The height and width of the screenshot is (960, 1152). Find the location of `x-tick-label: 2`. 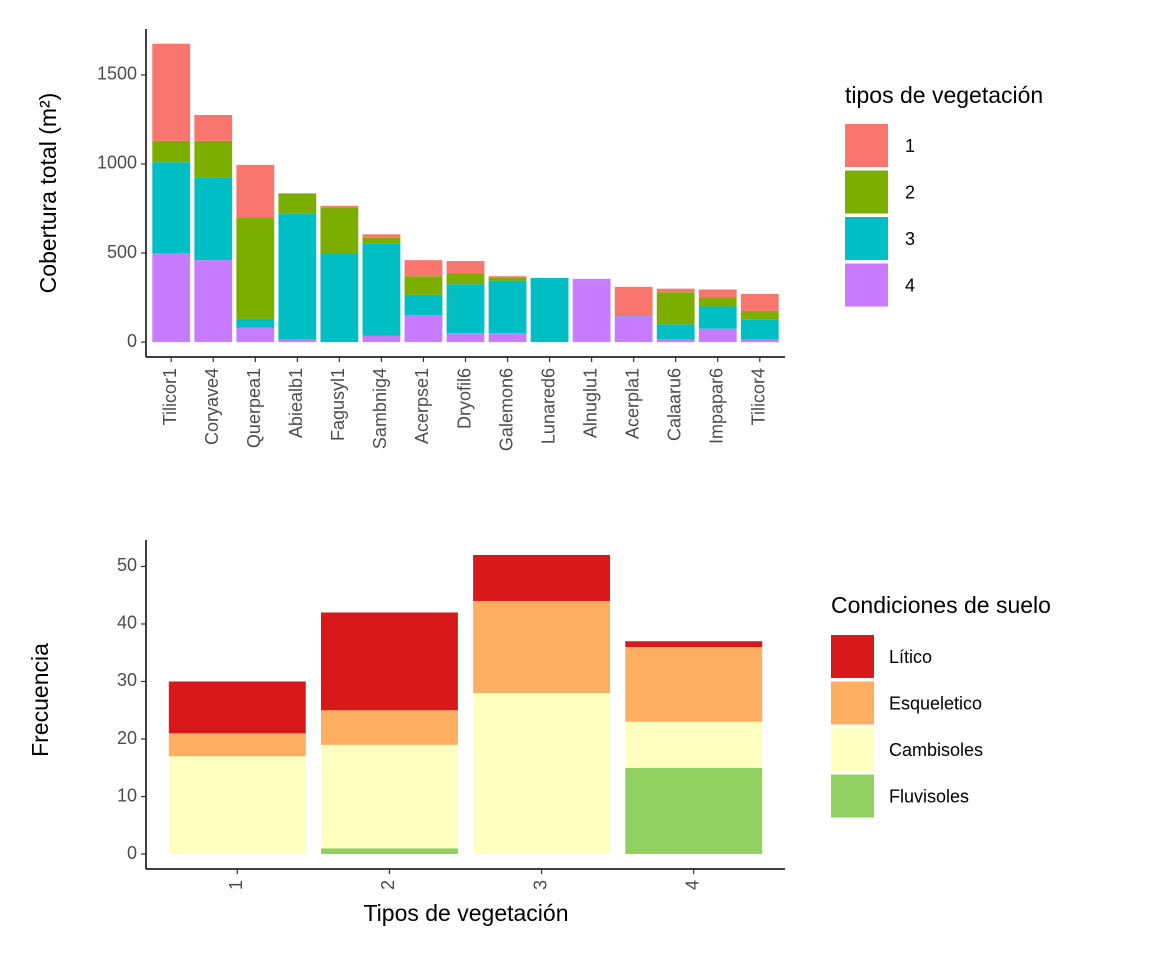

x-tick-label: 2 is located at coordinates (388, 885).